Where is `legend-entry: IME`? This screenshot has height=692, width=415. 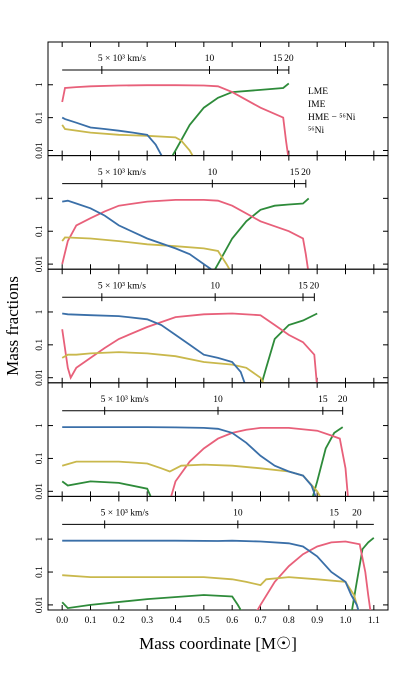 legend-entry: IME is located at coordinates (317, 105).